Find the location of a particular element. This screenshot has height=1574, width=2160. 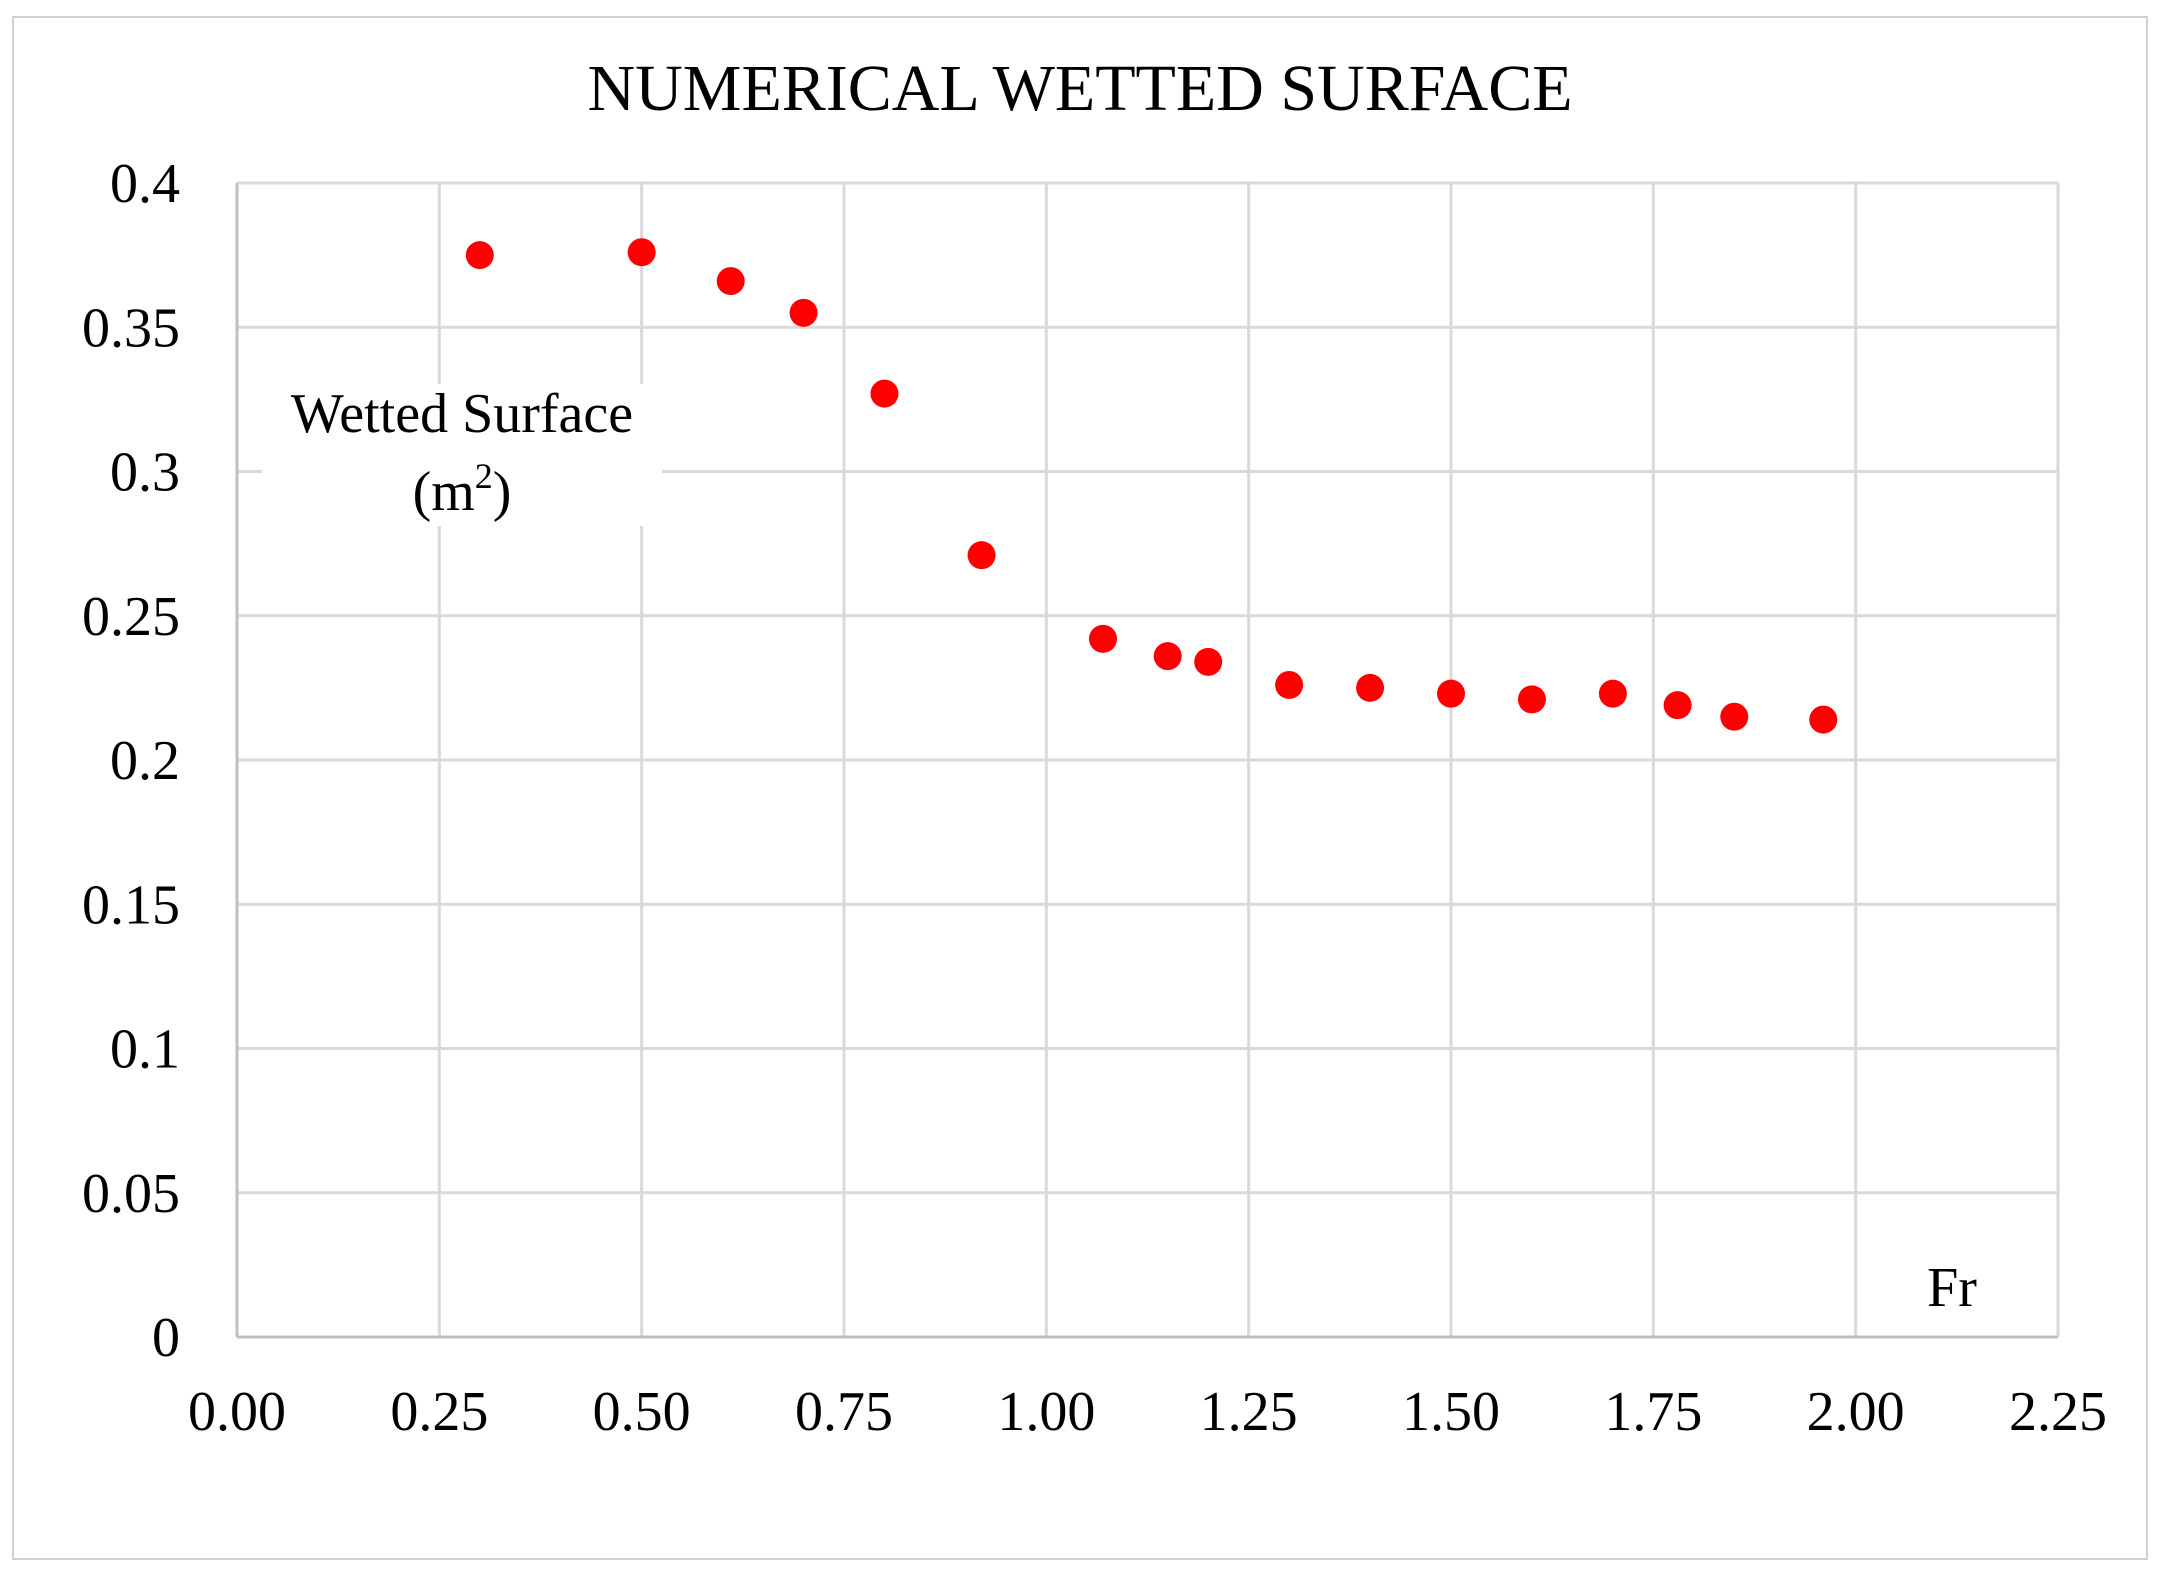

chart-title: NUMERICAL WETTED SURFACE is located at coordinates (1079, 88).